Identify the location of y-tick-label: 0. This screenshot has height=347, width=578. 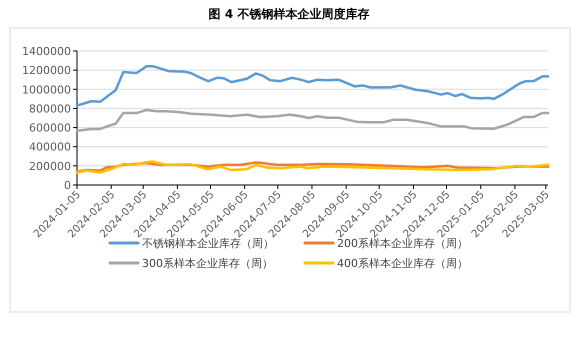
(67, 185).